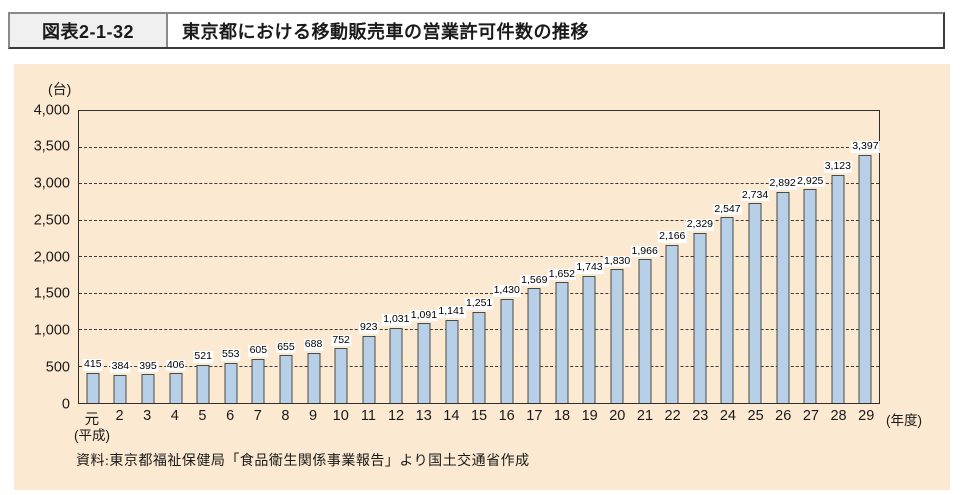  What do you see at coordinates (368, 327) in the screenshot?
I see `bar-value-label: 923` at bounding box center [368, 327].